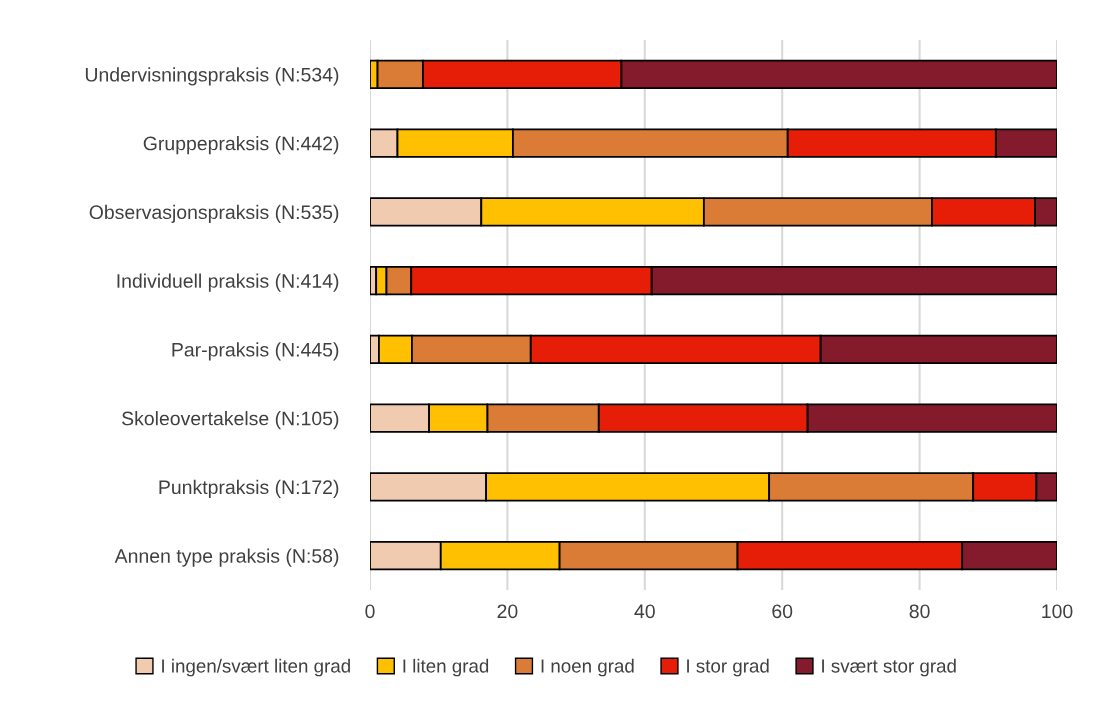 The height and width of the screenshot is (711, 1093). What do you see at coordinates (446, 667) in the screenshot?
I see `legend-label: I liten grad` at bounding box center [446, 667].